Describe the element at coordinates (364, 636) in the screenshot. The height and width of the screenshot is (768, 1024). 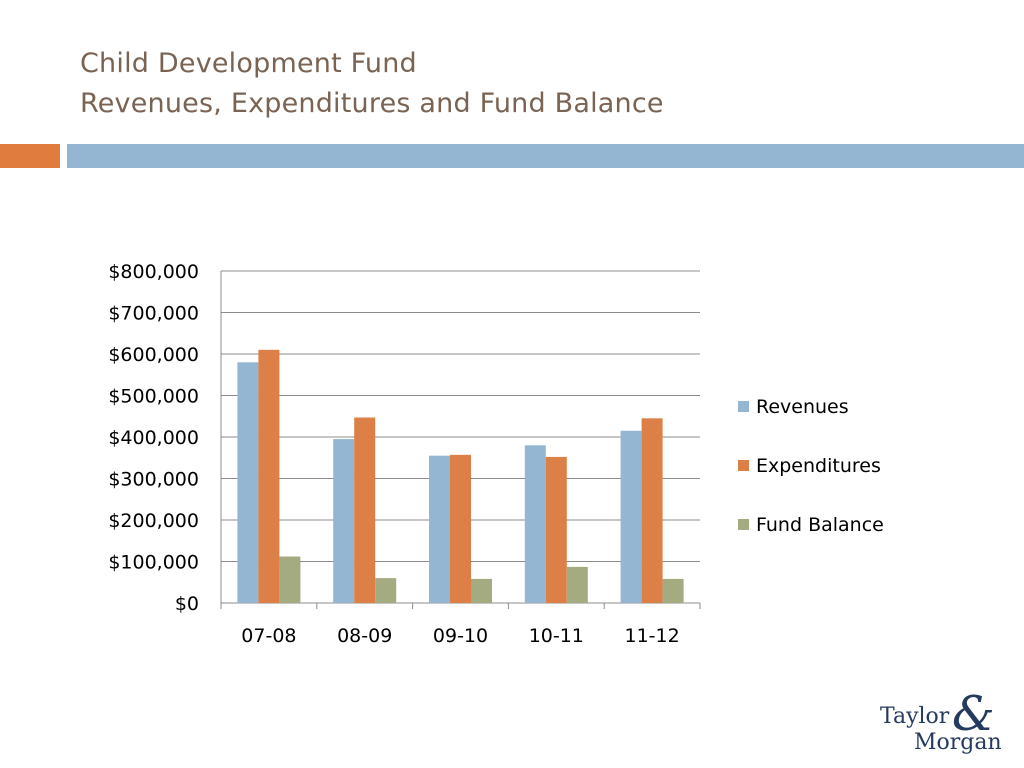
I see `x-tick-label: 08-09` at that location.